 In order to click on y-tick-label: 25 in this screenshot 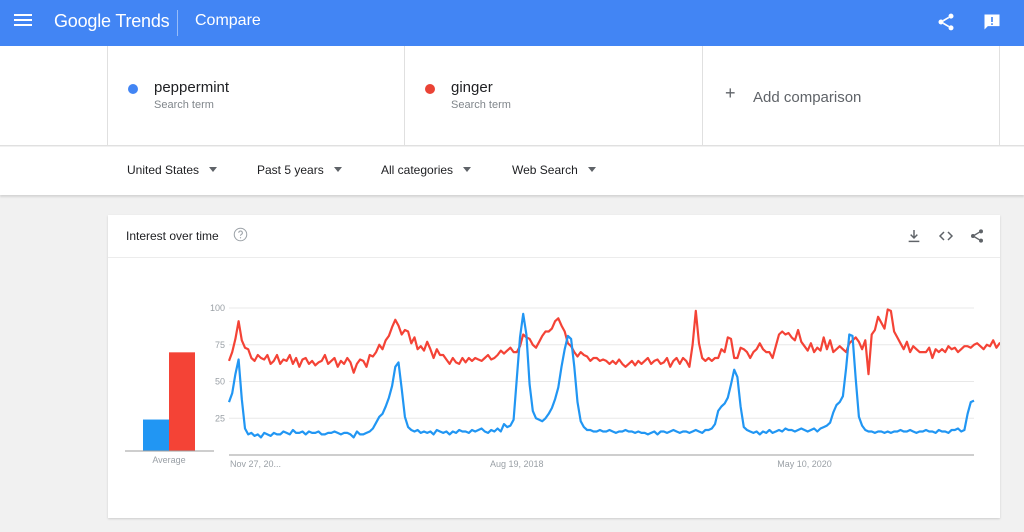, I will do `click(220, 418)`.